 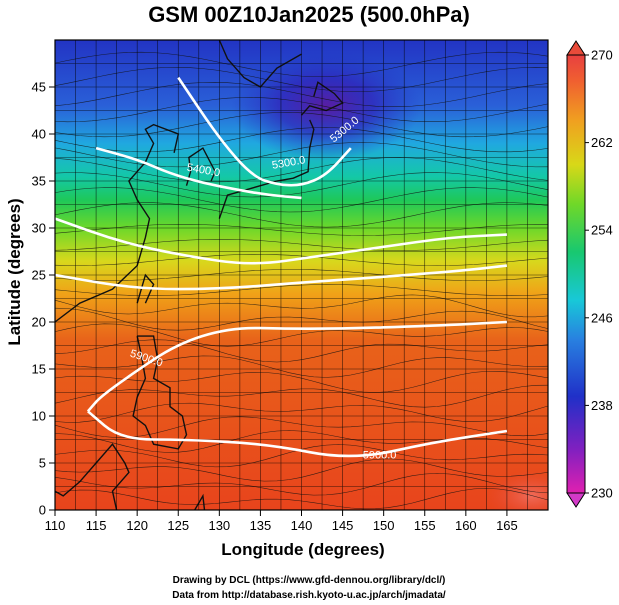 I want to click on y-tick-label: 0, so click(x=42, y=510).